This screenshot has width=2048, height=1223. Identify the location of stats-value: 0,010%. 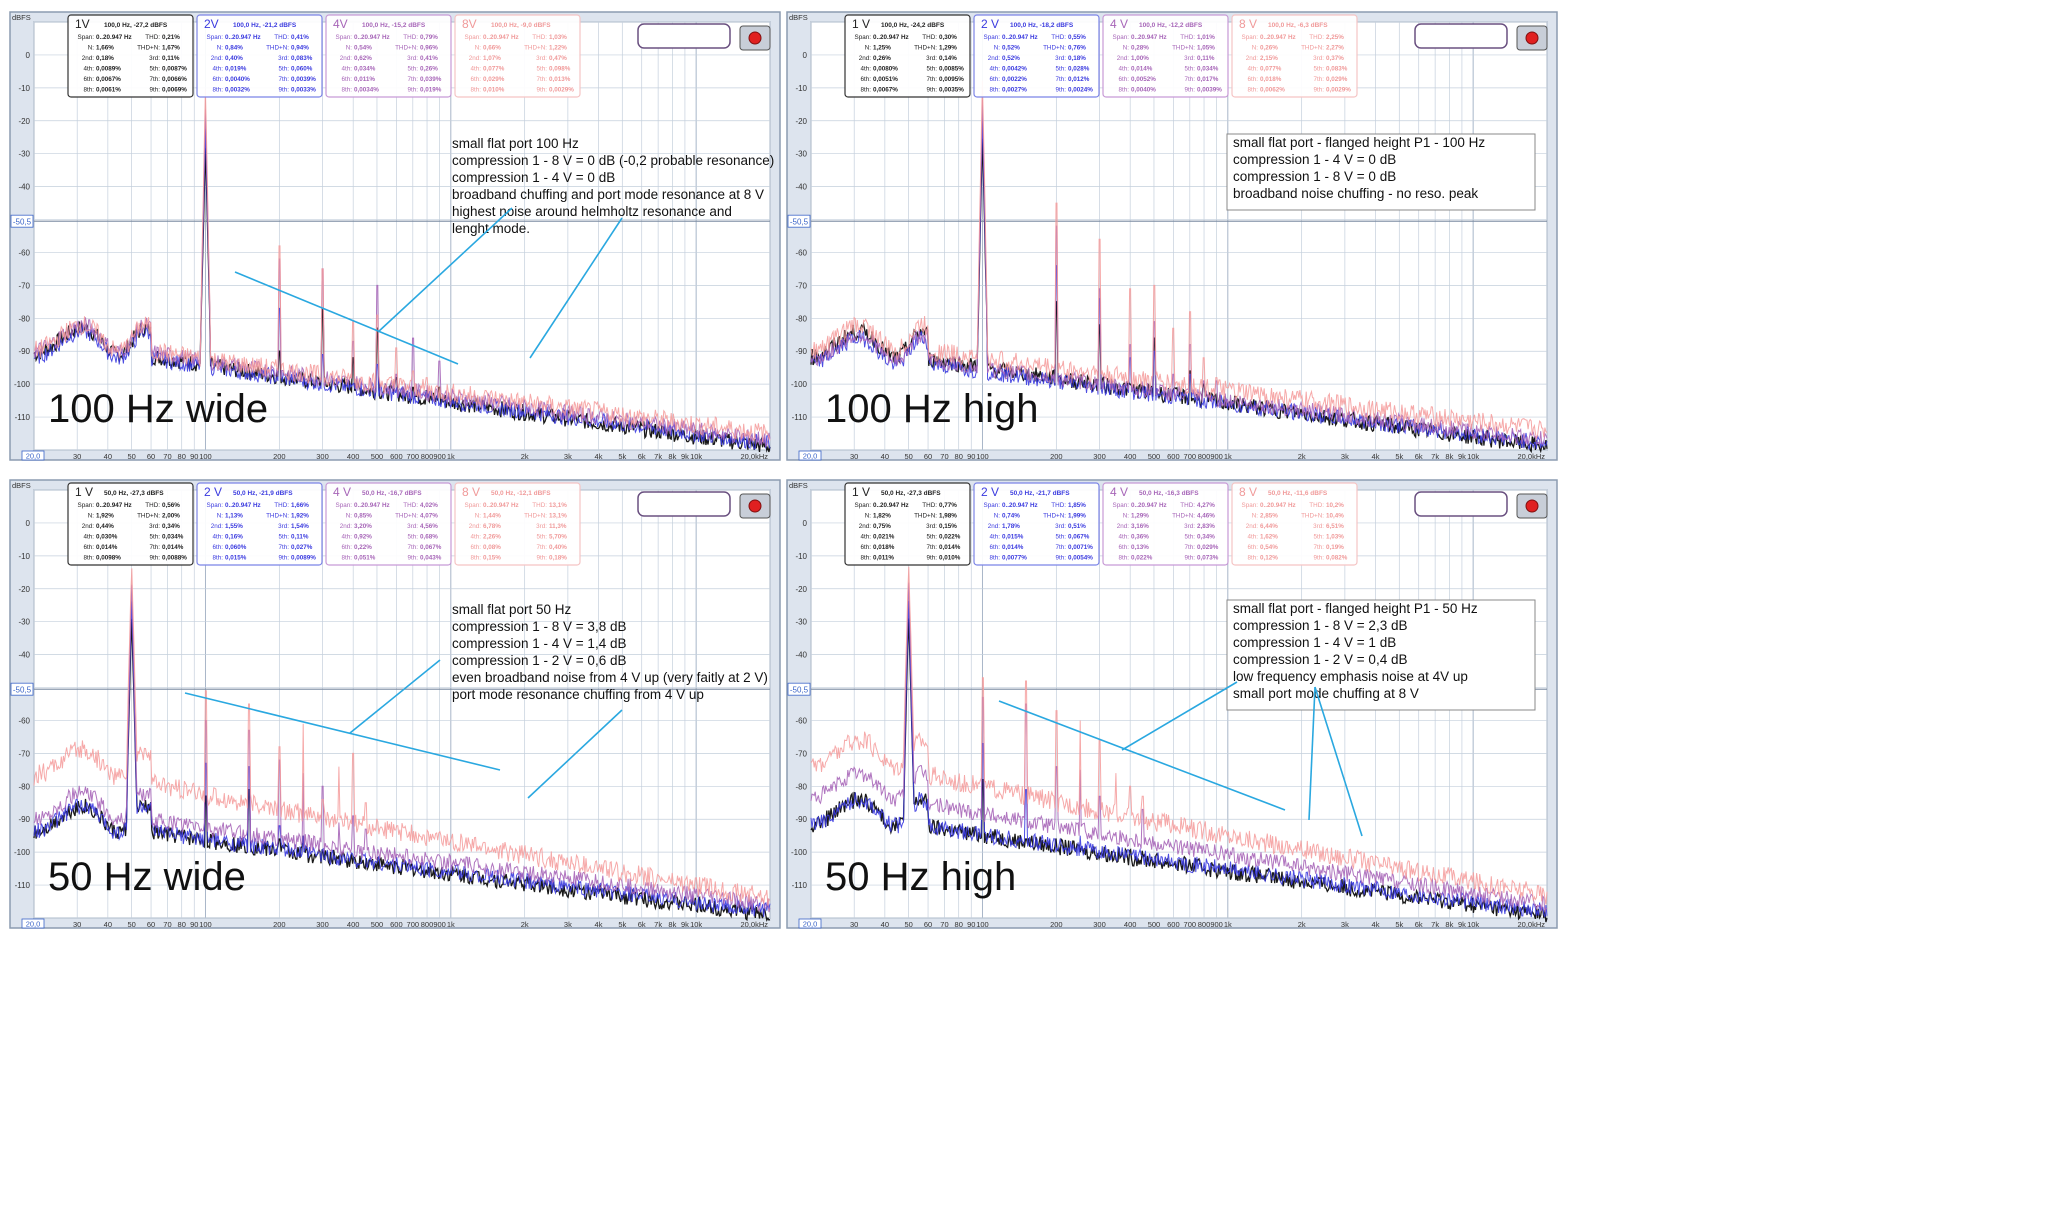
(950, 558).